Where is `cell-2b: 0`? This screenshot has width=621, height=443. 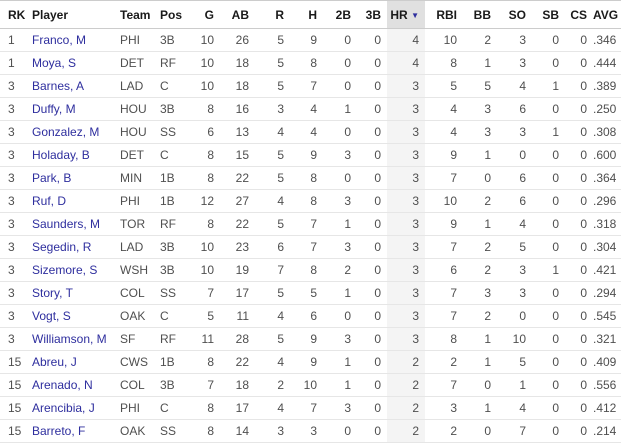 cell-2b: 0 is located at coordinates (340, 178).